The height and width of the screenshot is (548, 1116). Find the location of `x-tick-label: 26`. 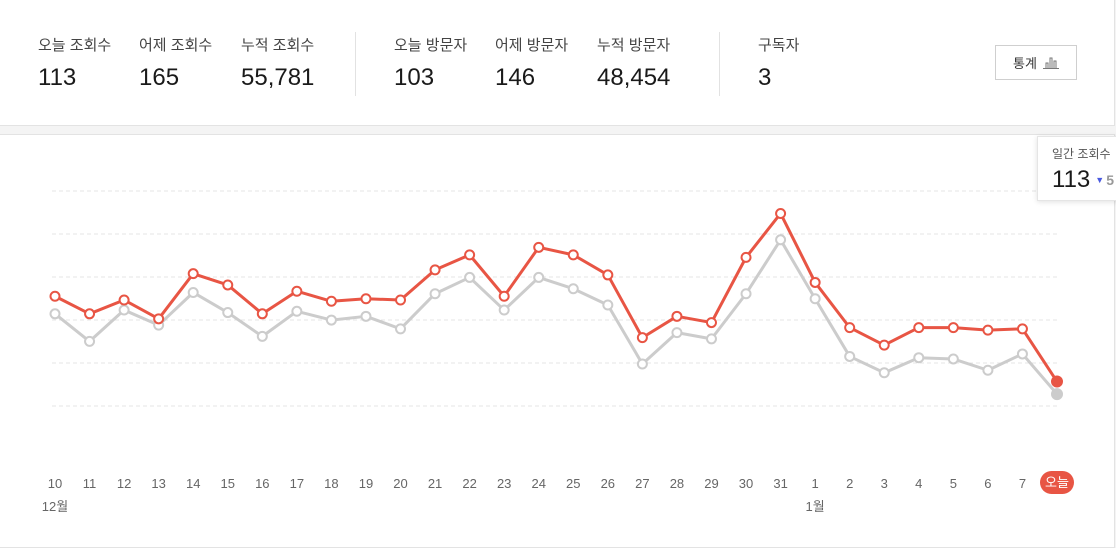

x-tick-label: 26 is located at coordinates (608, 483).